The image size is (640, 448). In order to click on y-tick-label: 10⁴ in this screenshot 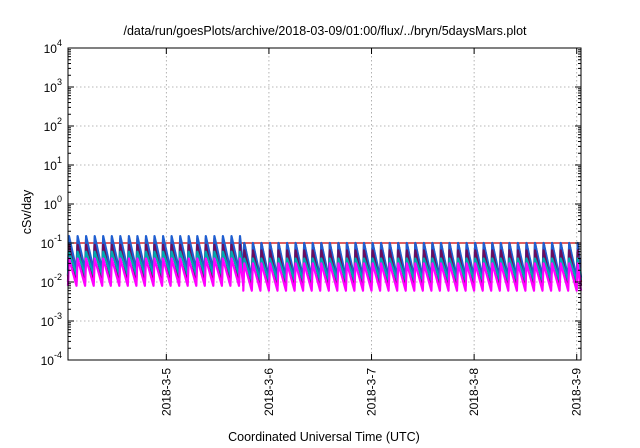, I will do `click(53, 47)`.